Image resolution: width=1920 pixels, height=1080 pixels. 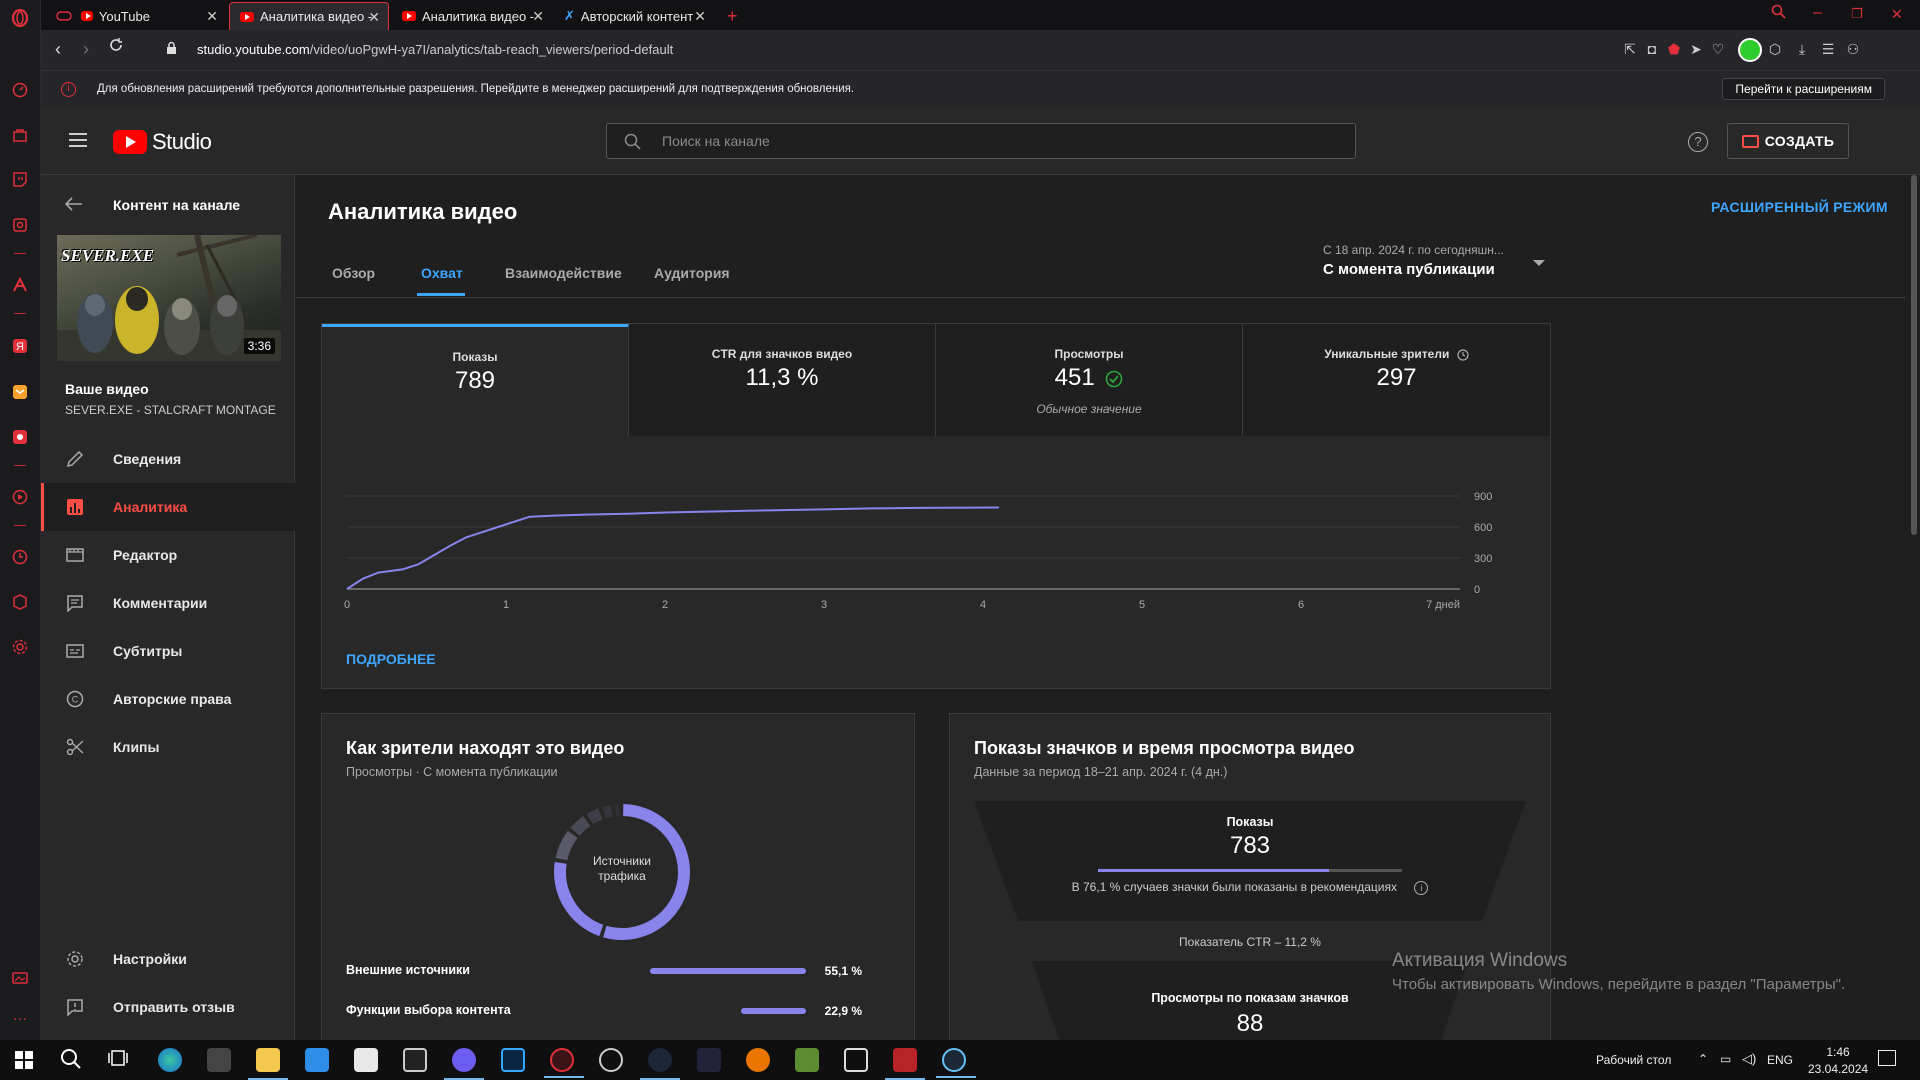 I want to click on reload-icon, so click(x=116, y=45).